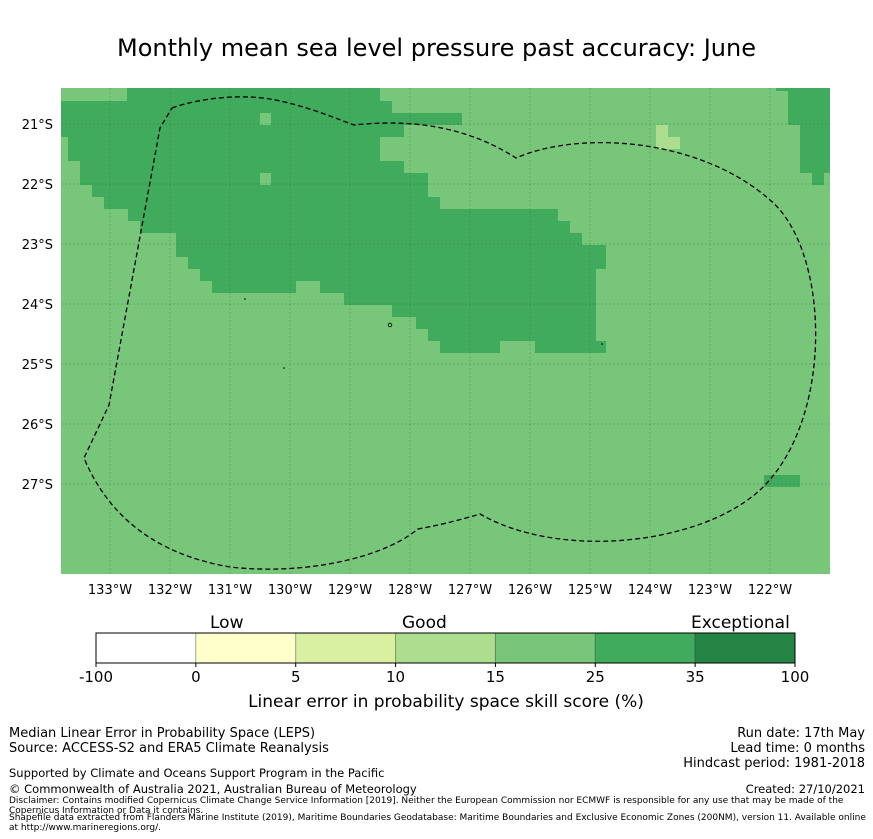 Image resolution: width=873 pixels, height=839 pixels. What do you see at coordinates (410, 590) in the screenshot?
I see `lon-label: 128°W` at bounding box center [410, 590].